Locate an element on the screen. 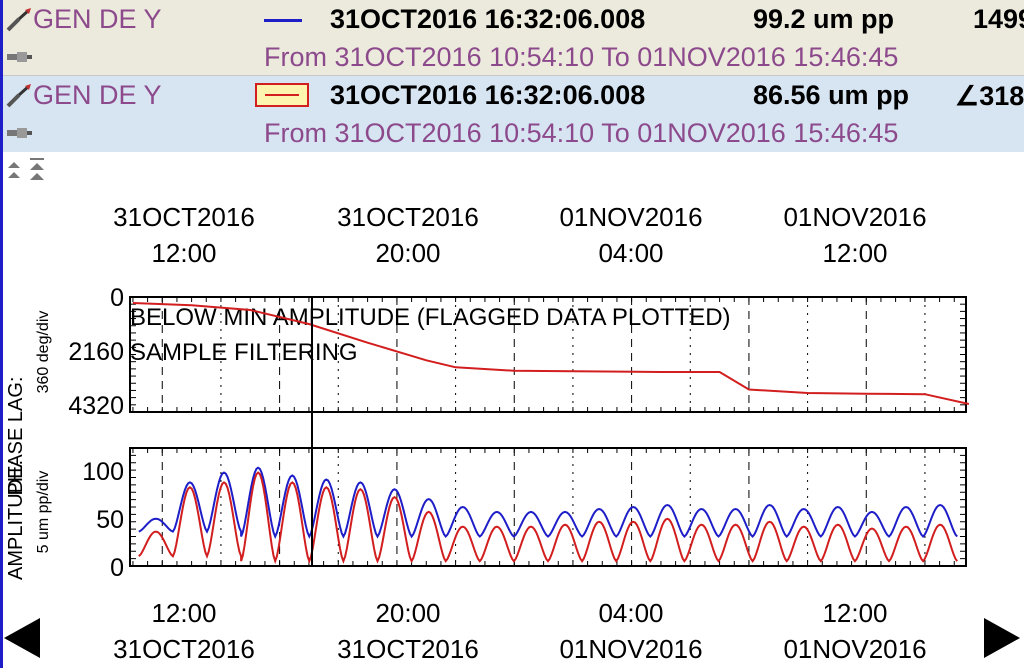 This screenshot has height=668, width=1024. amplitude-axis-title: AMPLITUDE: is located at coordinates (16, 520).